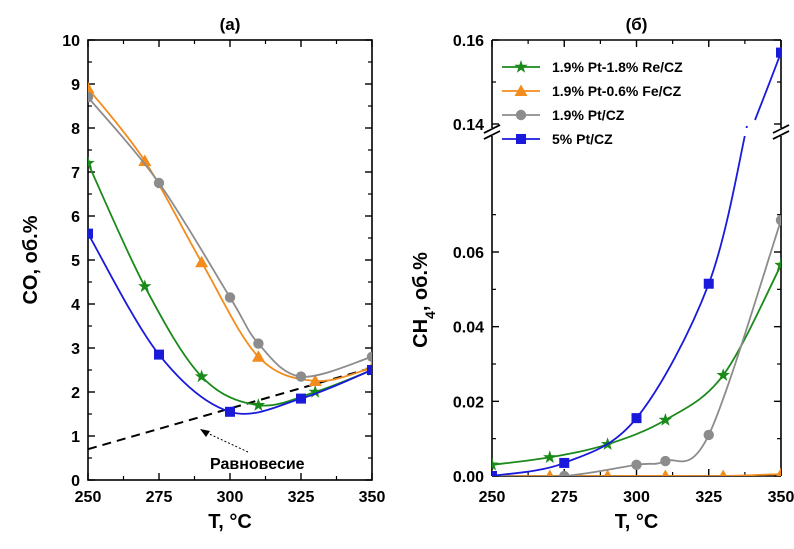  What do you see at coordinates (588, 115) in the screenshot?
I see `legend-label-pt: 1.9% Pt/CZ` at bounding box center [588, 115].